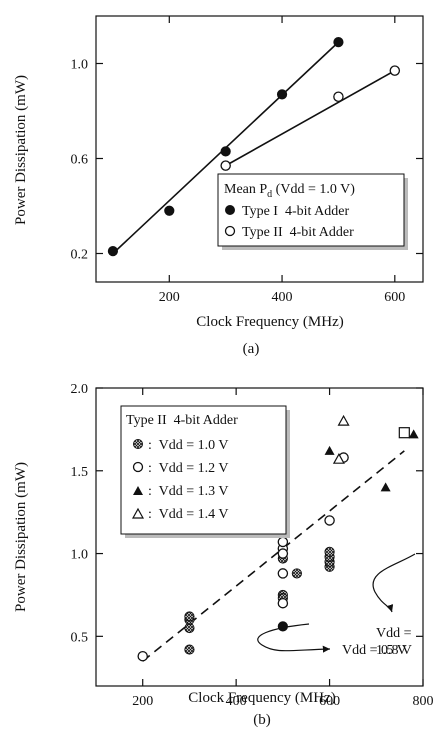  What do you see at coordinates (188, 468) in the screenshot?
I see `chart-b-legend-label-vdd12: : Vdd = 1.2 V` at bounding box center [188, 468].